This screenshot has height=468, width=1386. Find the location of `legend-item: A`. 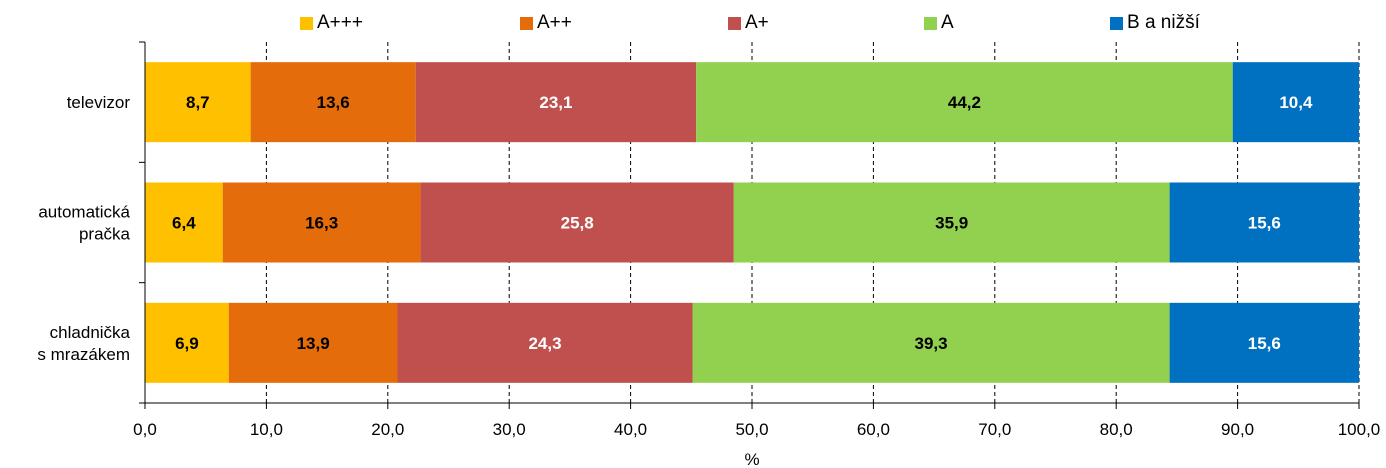

legend-item: A is located at coordinates (939, 23).